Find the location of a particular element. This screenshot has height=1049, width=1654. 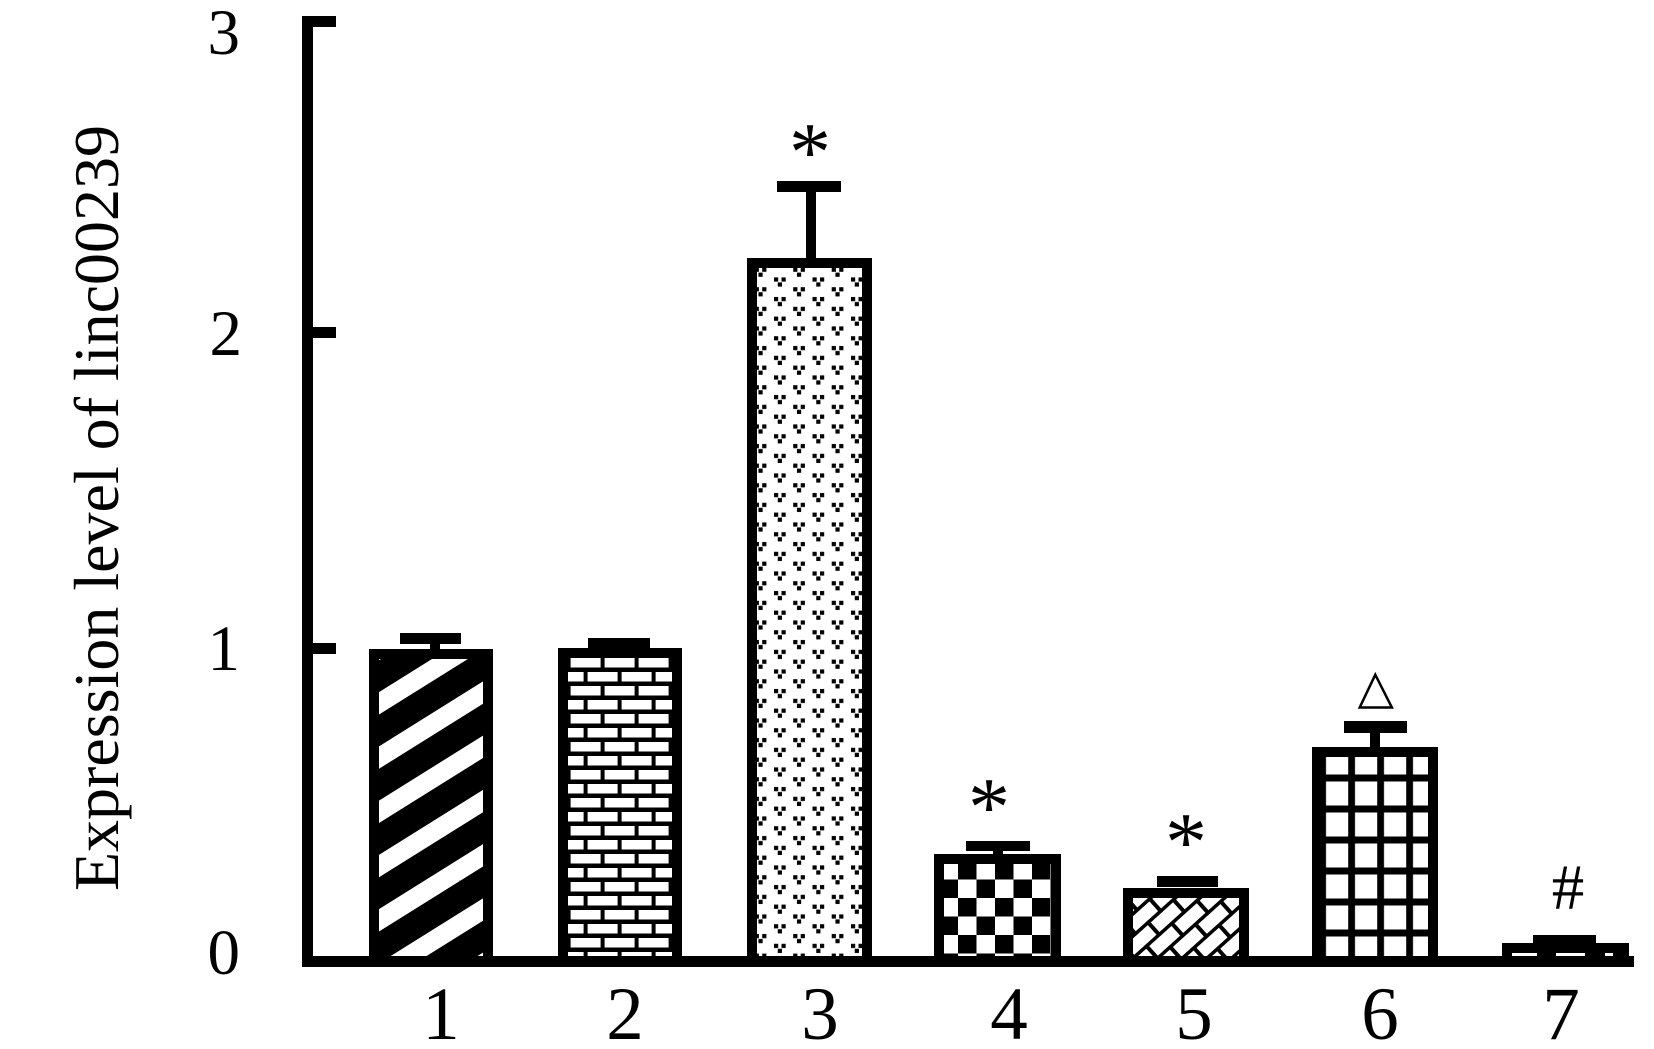

svg-text: 5 is located at coordinates (1194, 1011).